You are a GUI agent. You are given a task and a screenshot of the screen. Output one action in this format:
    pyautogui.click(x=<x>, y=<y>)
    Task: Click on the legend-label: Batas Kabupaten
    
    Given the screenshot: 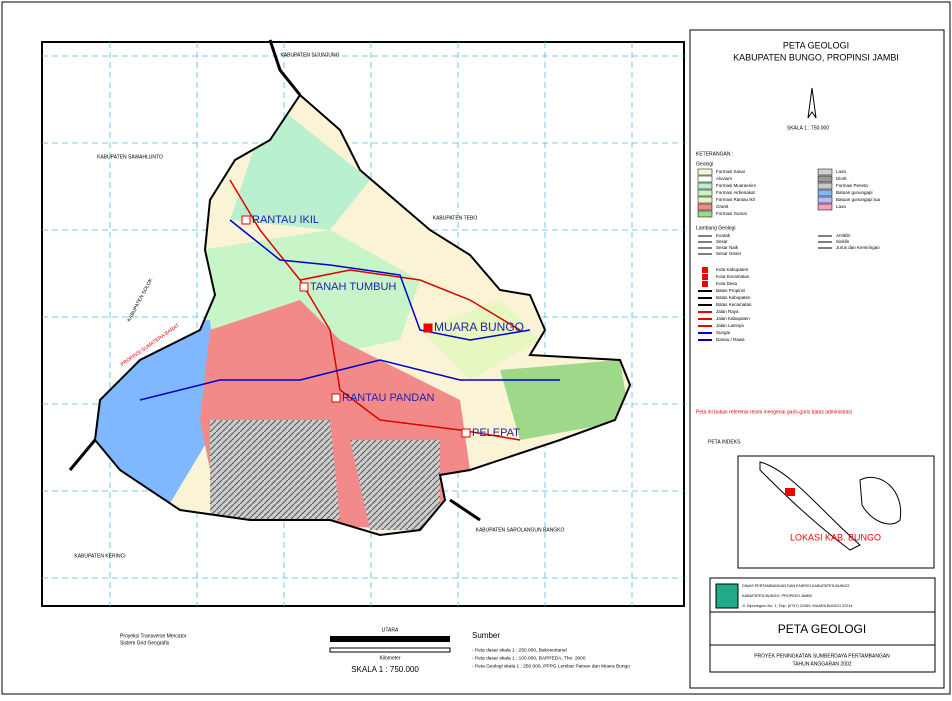 What is the action you would take?
    pyautogui.click(x=733, y=297)
    